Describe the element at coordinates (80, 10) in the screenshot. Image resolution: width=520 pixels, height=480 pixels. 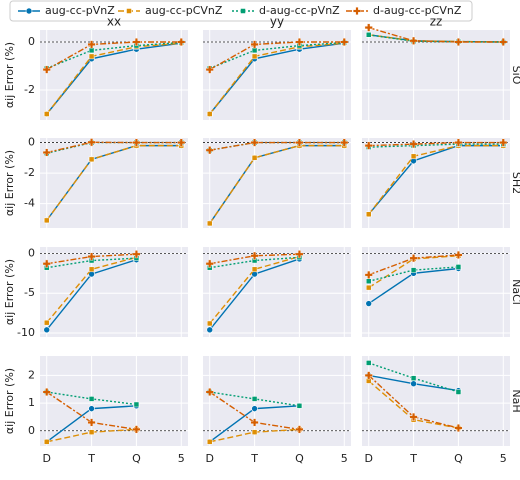
I see `legend-label: aug-cc-pVnZ` at that location.